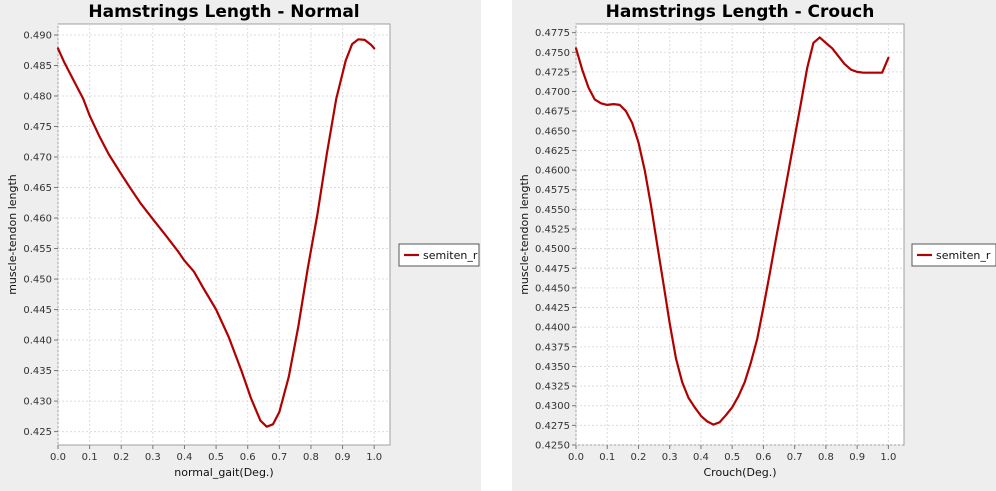 This screenshot has height=491, width=996. I want to click on y-tick-label: 0.425, so click(37, 432).